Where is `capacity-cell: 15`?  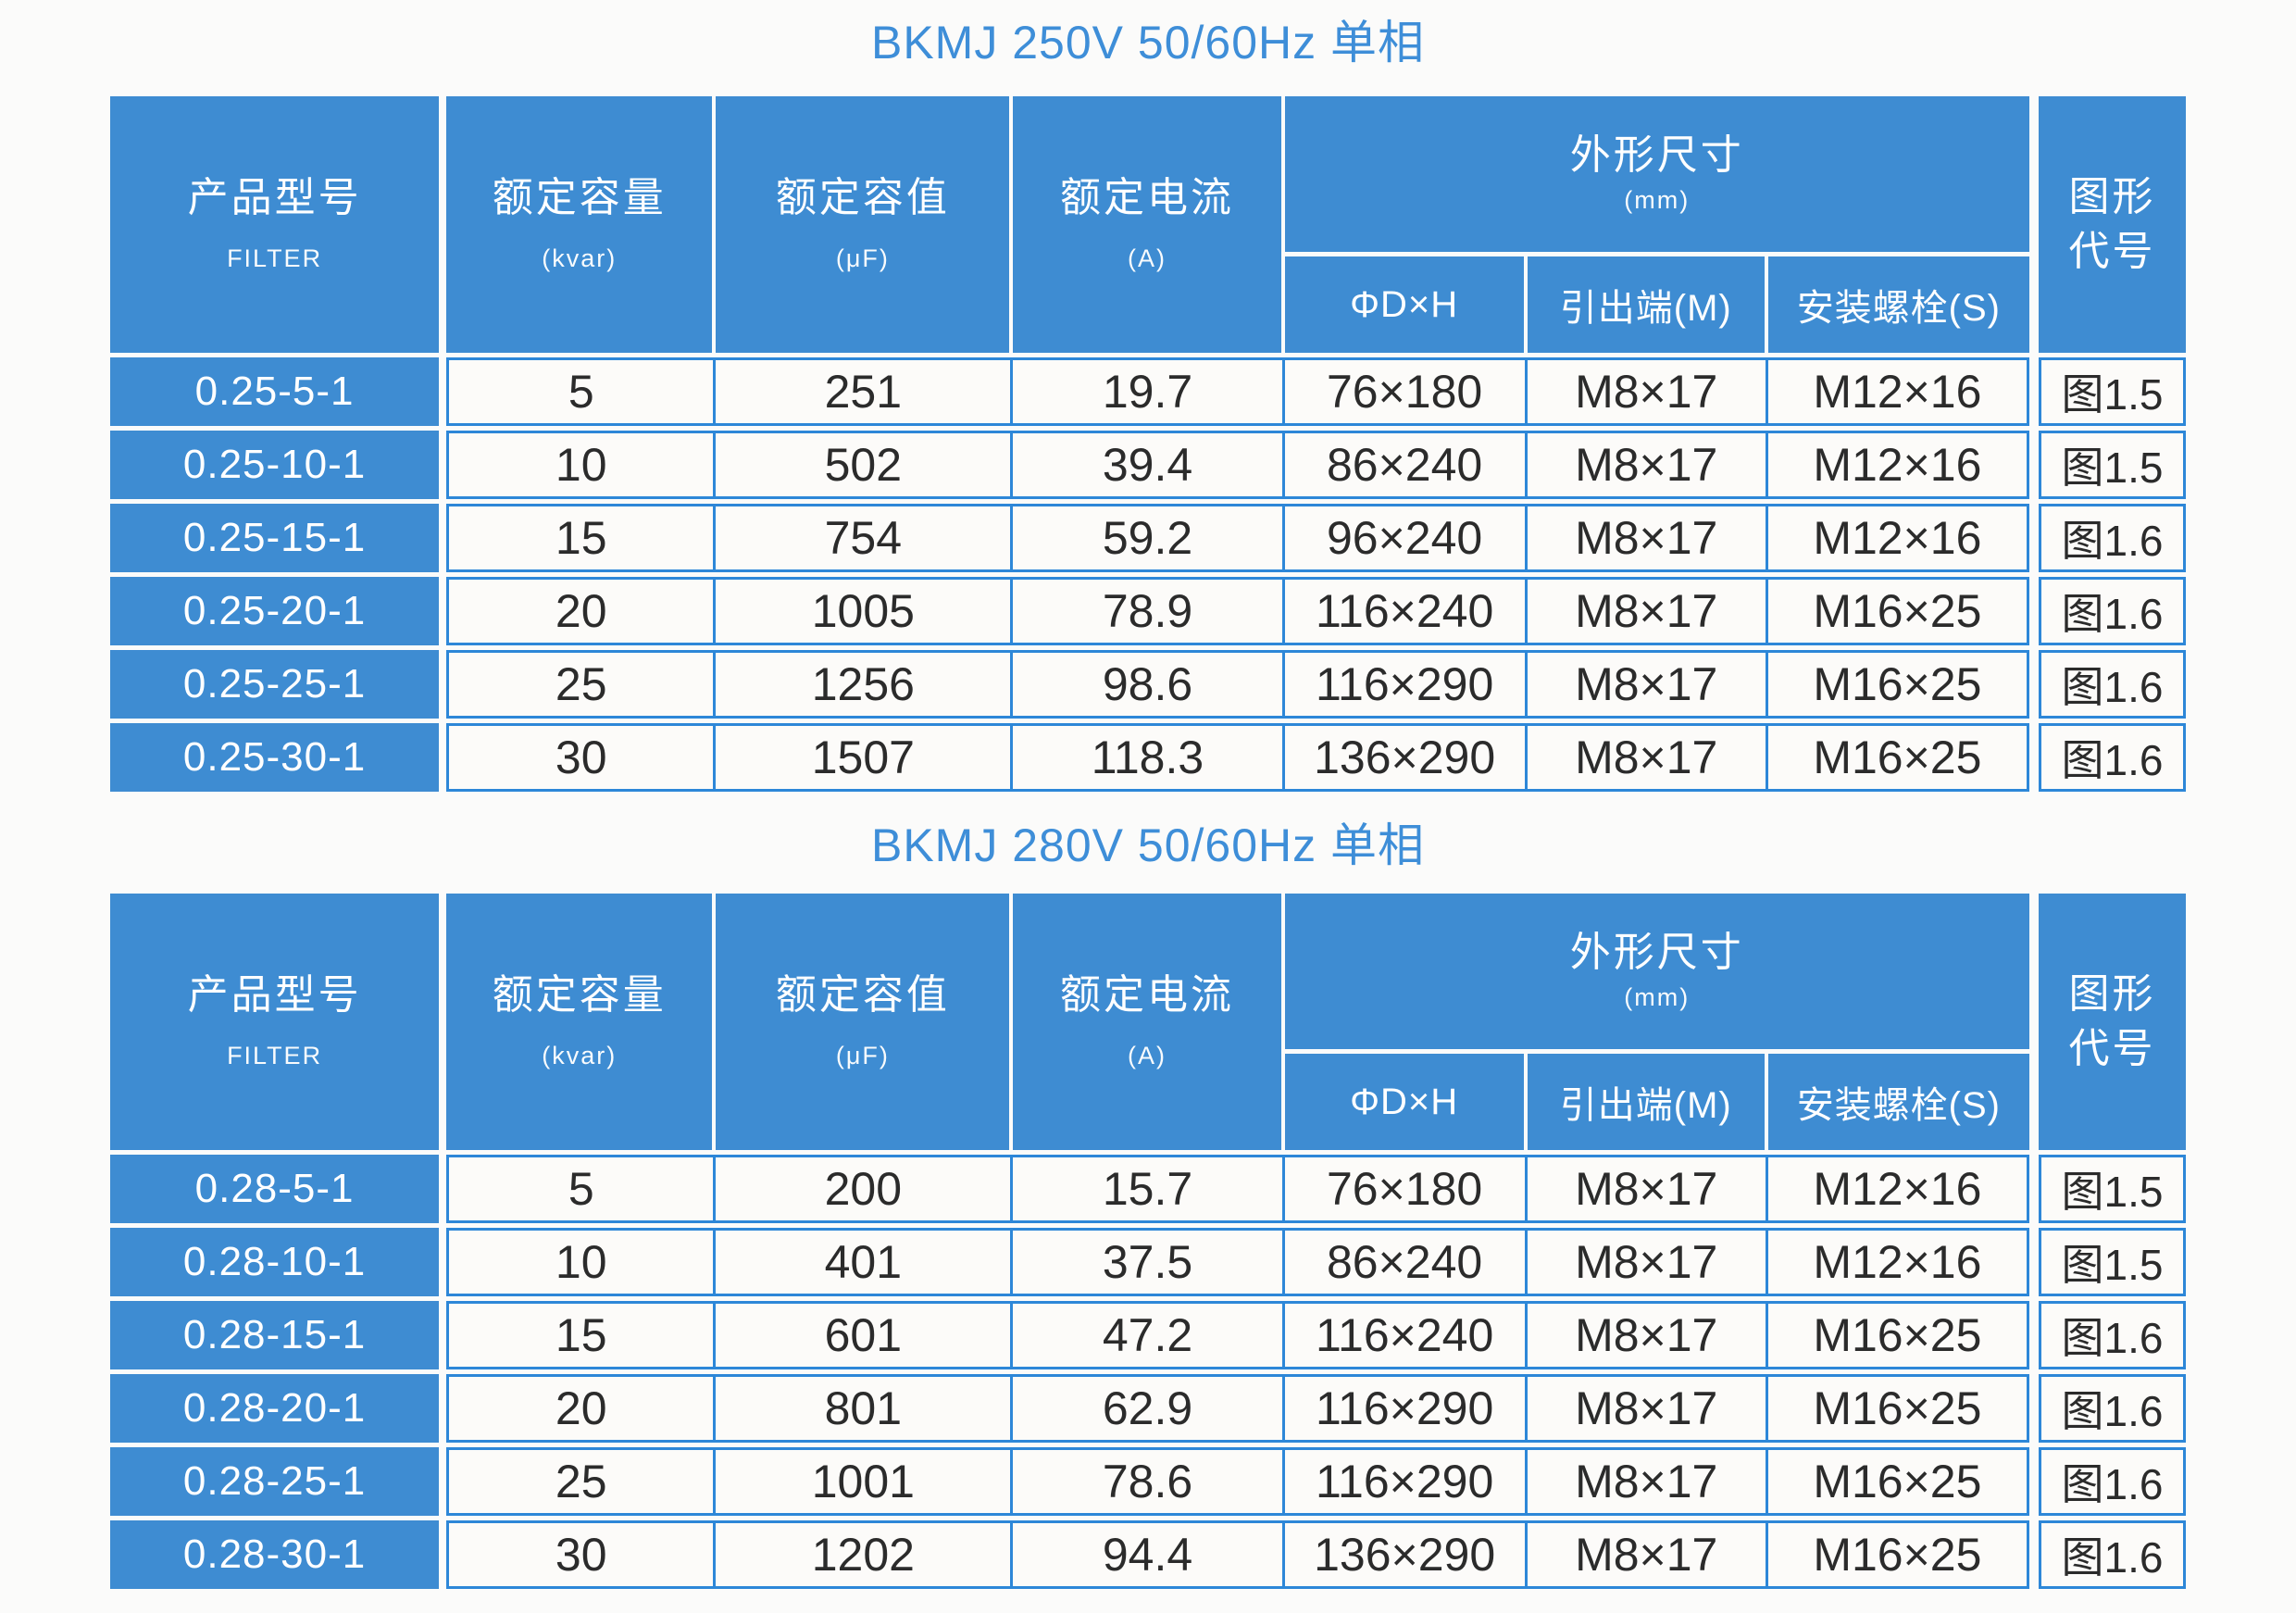
capacity-cell: 15 is located at coordinates (581, 538).